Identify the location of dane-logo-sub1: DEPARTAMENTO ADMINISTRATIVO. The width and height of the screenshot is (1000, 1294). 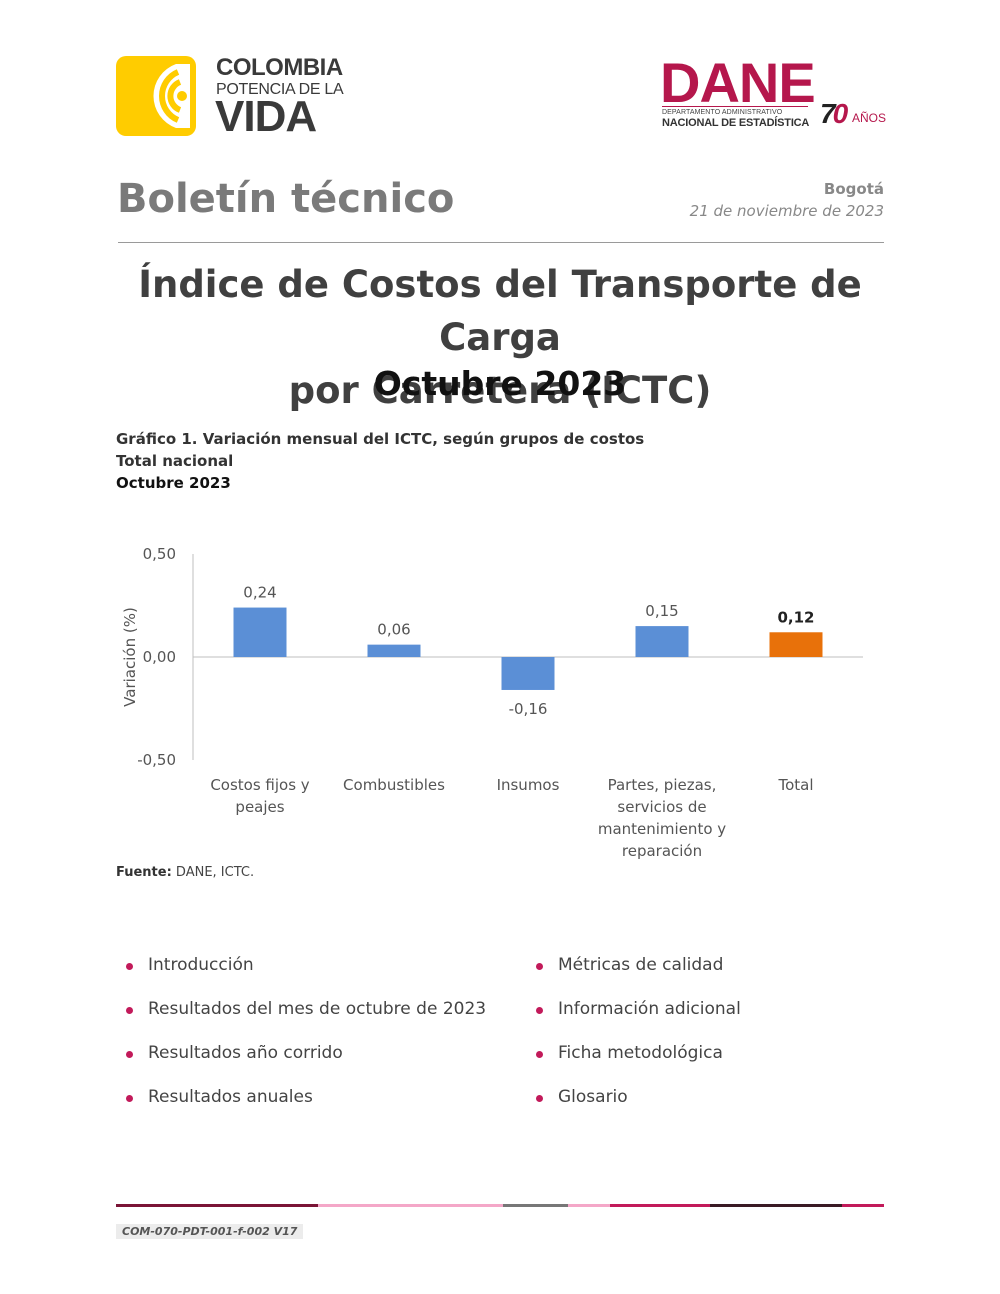
(722, 112).